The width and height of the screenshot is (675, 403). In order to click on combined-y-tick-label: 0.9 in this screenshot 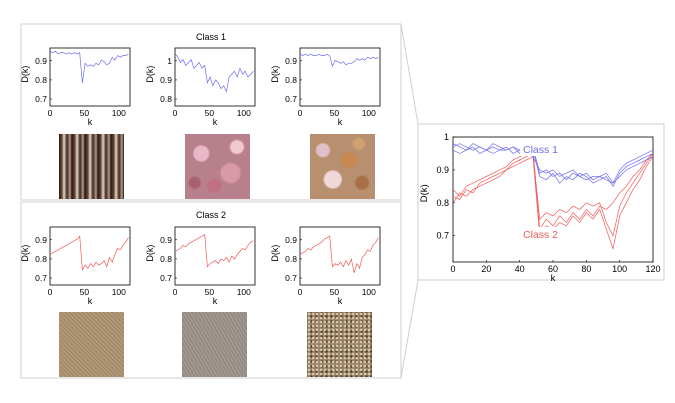, I will do `click(442, 170)`.